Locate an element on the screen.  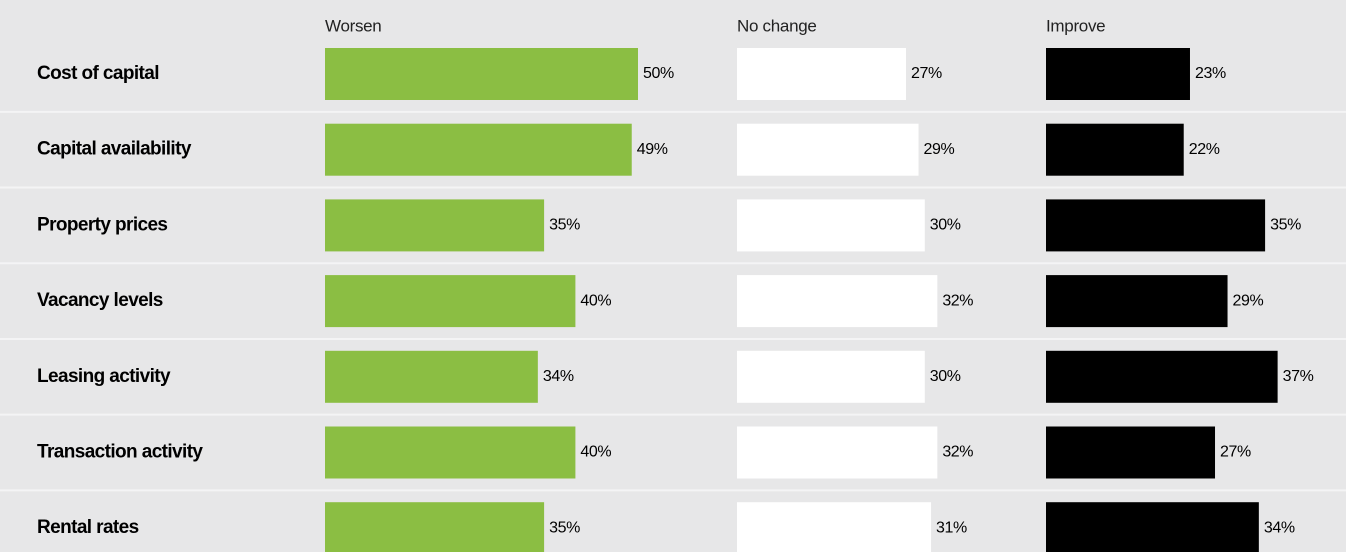
series-header: Worsen is located at coordinates (353, 25).